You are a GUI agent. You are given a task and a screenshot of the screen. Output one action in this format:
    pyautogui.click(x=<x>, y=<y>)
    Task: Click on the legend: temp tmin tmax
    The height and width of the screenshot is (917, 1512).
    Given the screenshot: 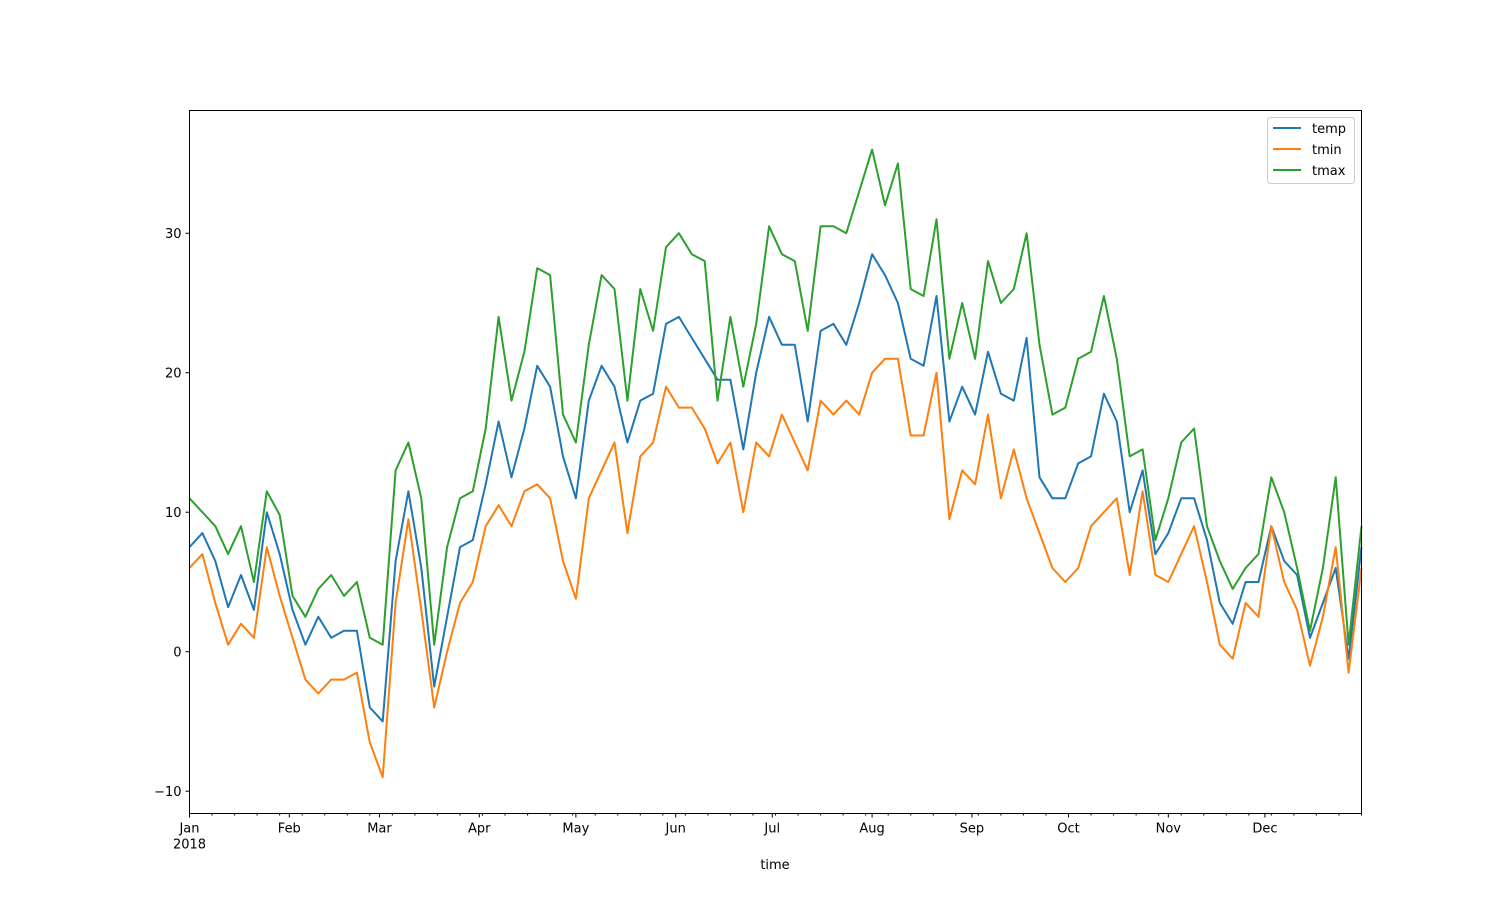 What is the action you would take?
    pyautogui.click(x=1311, y=150)
    